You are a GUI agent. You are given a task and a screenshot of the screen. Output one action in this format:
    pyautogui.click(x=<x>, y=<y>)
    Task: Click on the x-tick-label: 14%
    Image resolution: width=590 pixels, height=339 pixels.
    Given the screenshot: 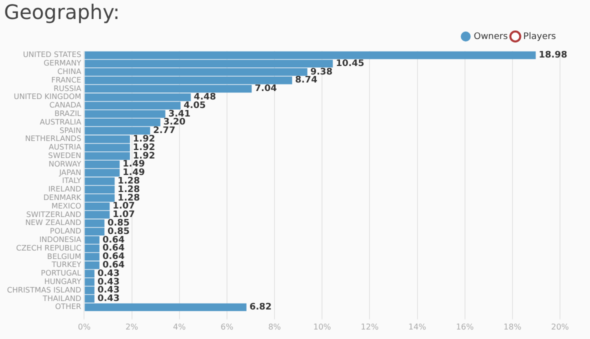 What is the action you would take?
    pyautogui.click(x=417, y=327)
    